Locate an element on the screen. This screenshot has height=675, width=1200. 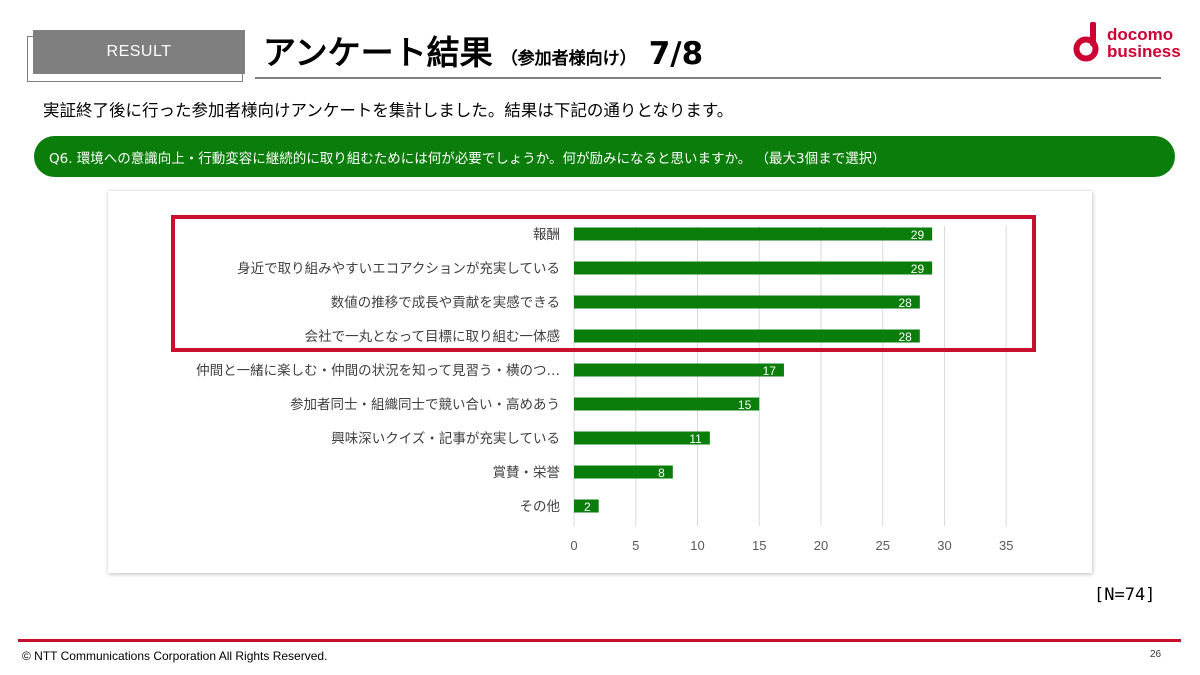
data-label: 15 is located at coordinates (745, 405).